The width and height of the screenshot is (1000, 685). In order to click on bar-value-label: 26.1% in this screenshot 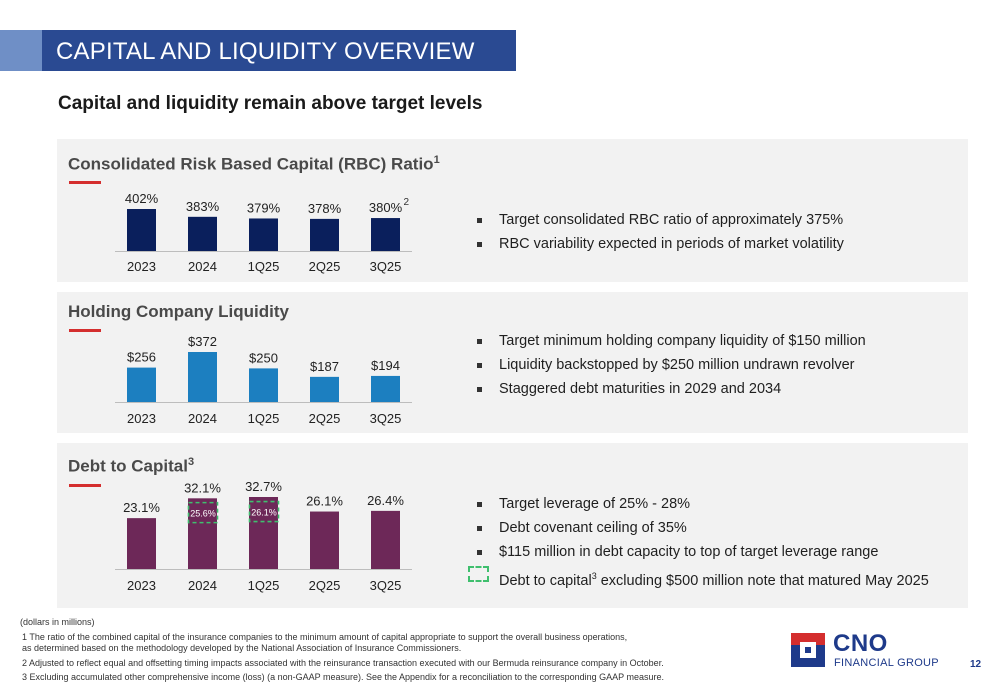, I will do `click(324, 501)`.